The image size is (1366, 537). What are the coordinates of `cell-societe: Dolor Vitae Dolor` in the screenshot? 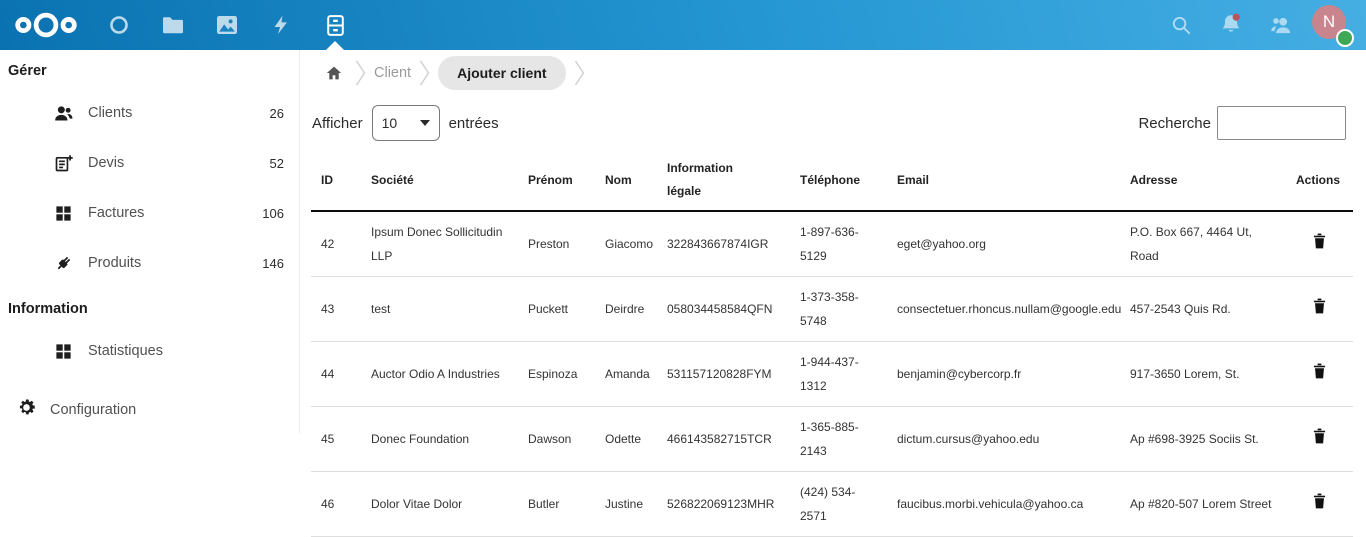 It's located at (439, 504).